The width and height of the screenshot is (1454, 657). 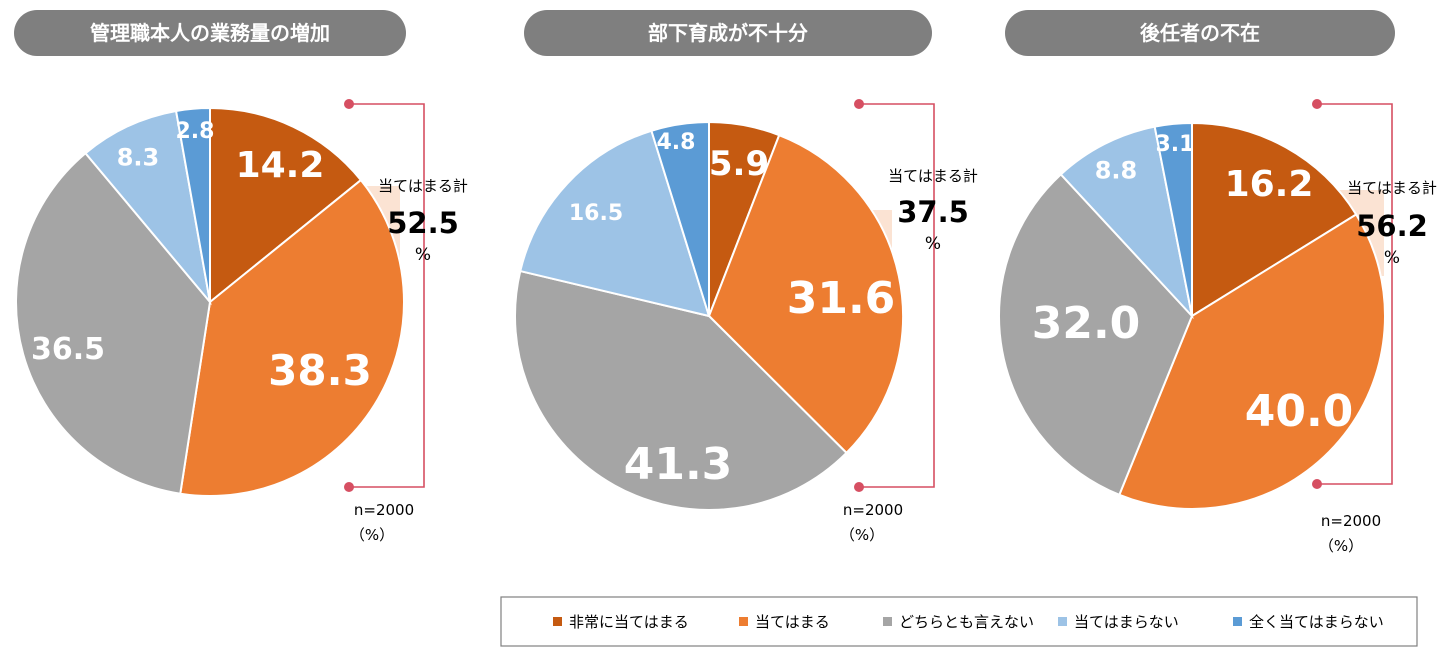 What do you see at coordinates (195, 131) in the screenshot?
I see `slice-label-5: 2.8` at bounding box center [195, 131].